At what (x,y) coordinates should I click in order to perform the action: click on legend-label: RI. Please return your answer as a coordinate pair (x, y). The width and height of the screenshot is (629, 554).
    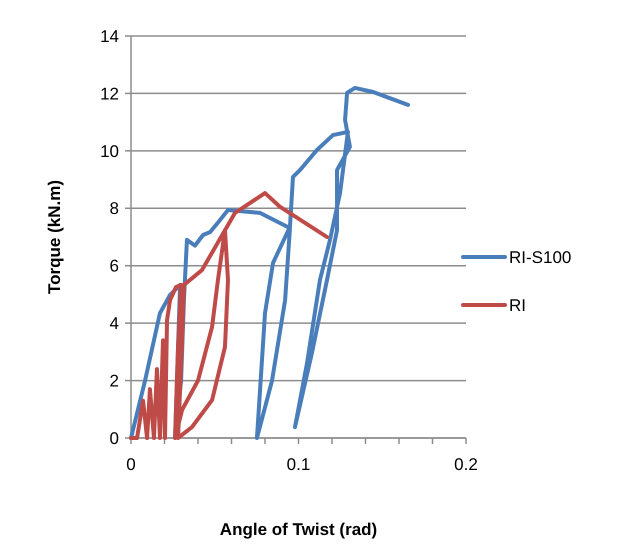
    Looking at the image, I should click on (517, 305).